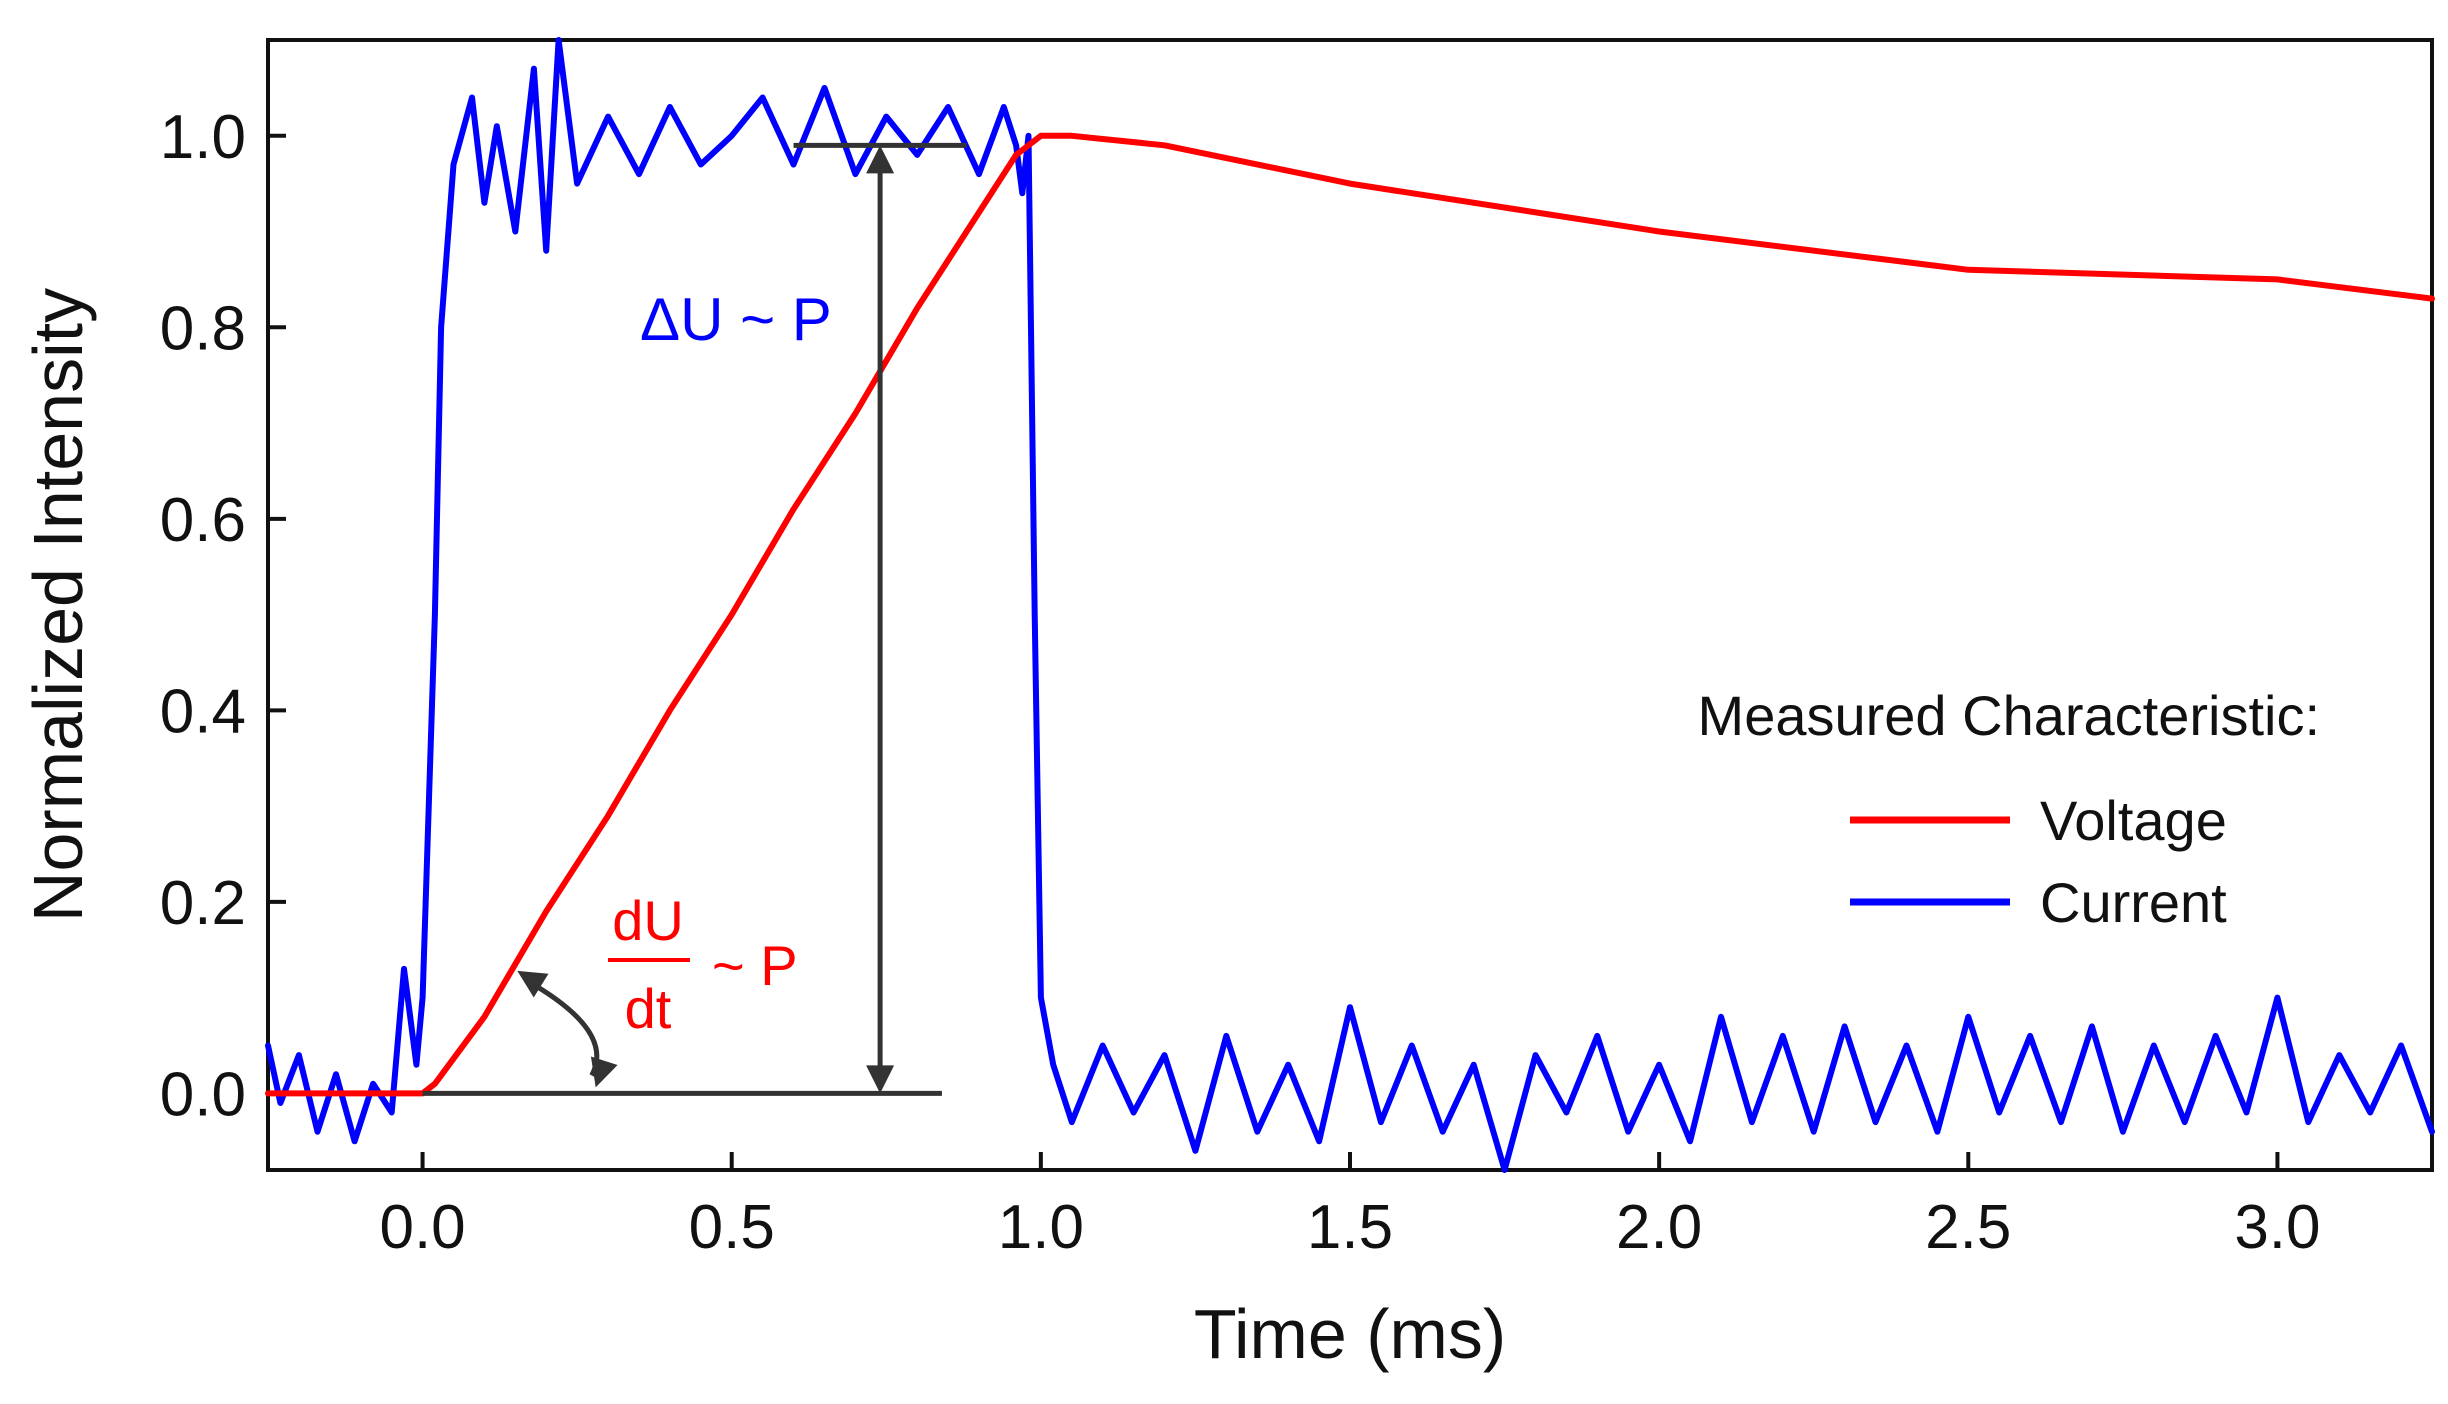 Image resolution: width=2448 pixels, height=1404 pixels. What do you see at coordinates (1968, 1227) in the screenshot?
I see `x-tick-label: 2.5` at bounding box center [1968, 1227].